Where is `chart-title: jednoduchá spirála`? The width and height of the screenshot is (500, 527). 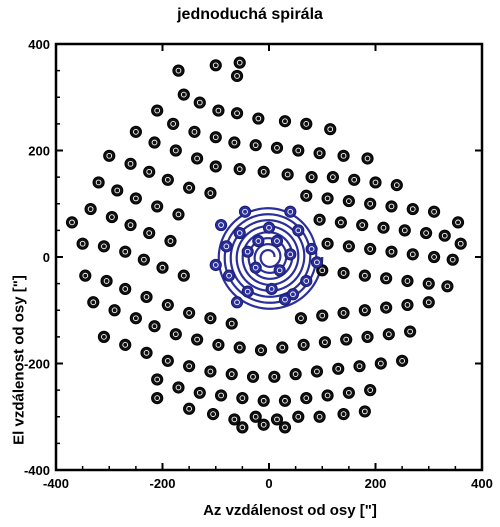
chart-title: jednoduchá spirála is located at coordinates (250, 14).